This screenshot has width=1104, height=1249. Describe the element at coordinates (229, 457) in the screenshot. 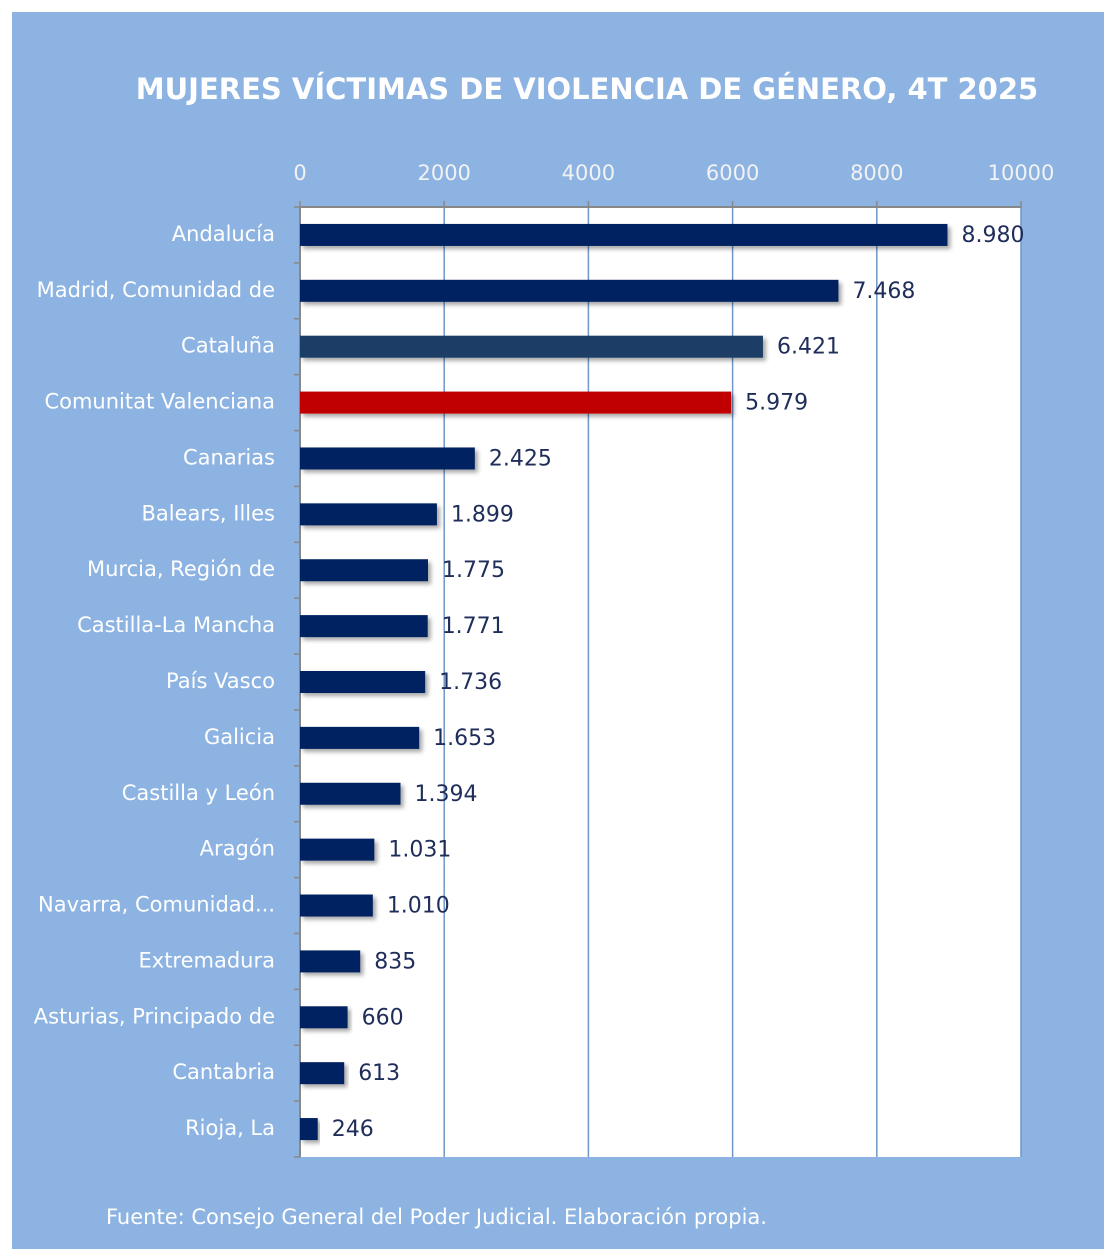

I see `y-tick-label: Canarias` at that location.